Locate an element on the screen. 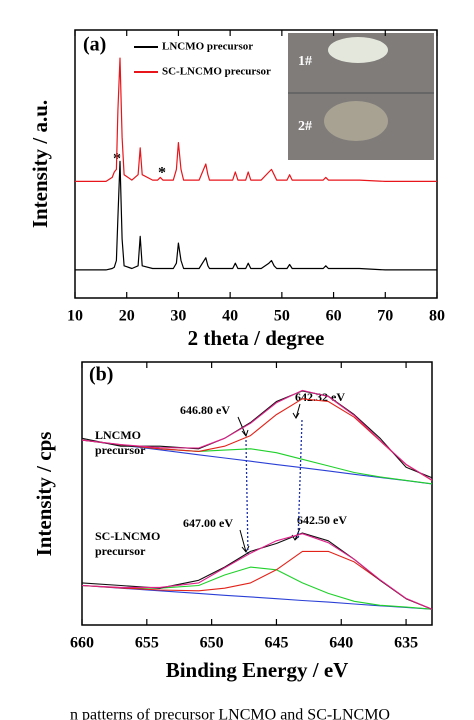  peak-label: 647.00 eV is located at coordinates (208, 523).